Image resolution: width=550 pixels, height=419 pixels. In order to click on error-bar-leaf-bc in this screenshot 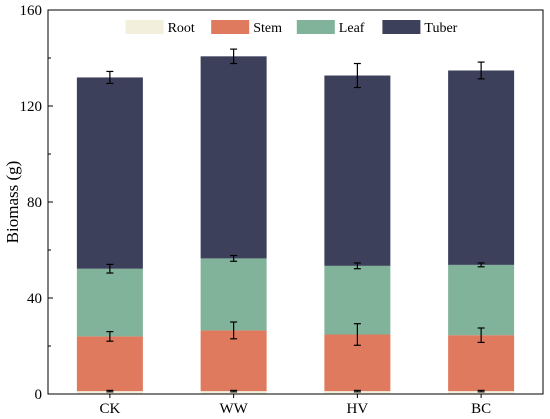, I will do `click(481, 265)`.